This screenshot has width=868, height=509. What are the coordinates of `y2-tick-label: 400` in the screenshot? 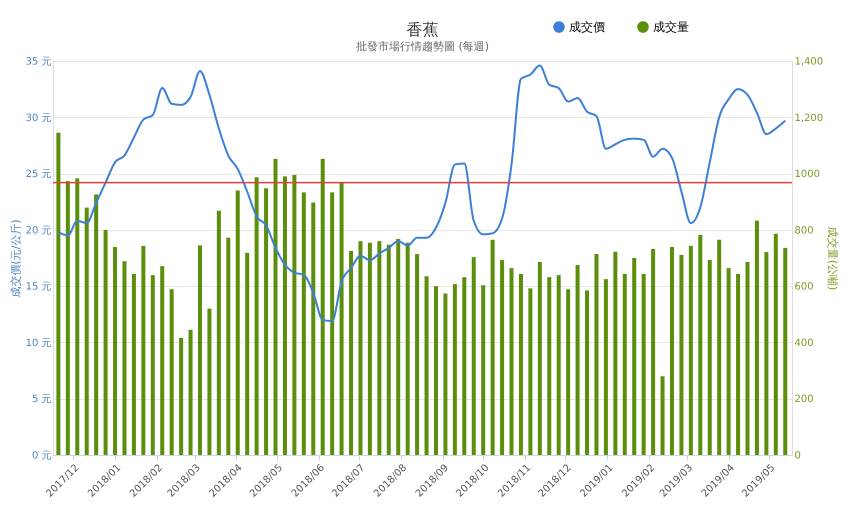 It's located at (804, 343).